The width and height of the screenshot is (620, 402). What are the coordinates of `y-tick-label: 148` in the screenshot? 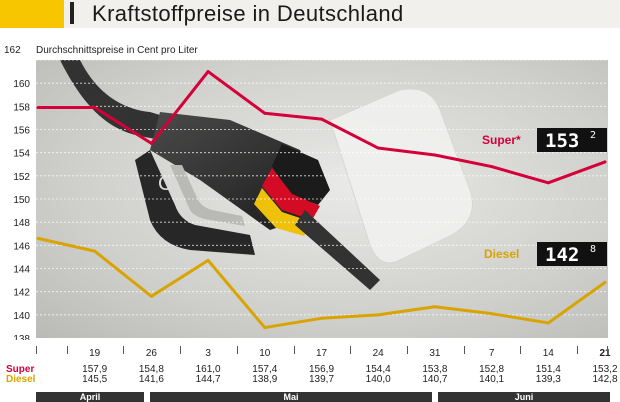 It's located at (21, 223).